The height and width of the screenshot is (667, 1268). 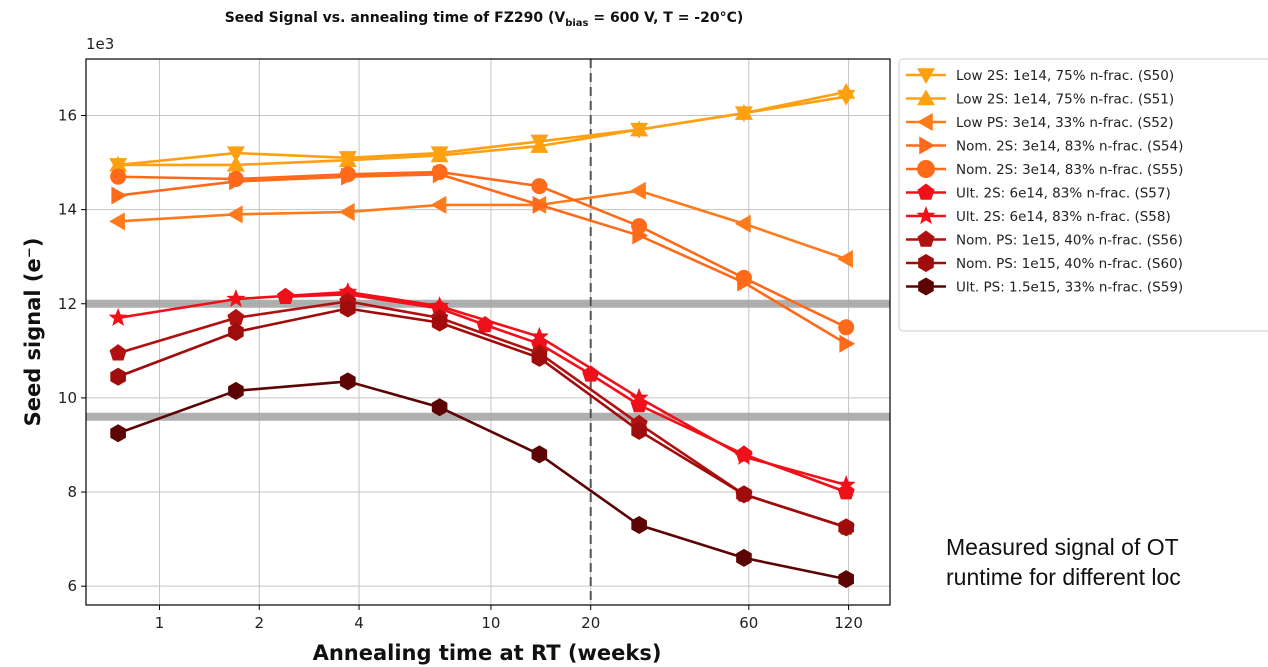 I want to click on y-tick-label: 16, so click(x=67, y=115).